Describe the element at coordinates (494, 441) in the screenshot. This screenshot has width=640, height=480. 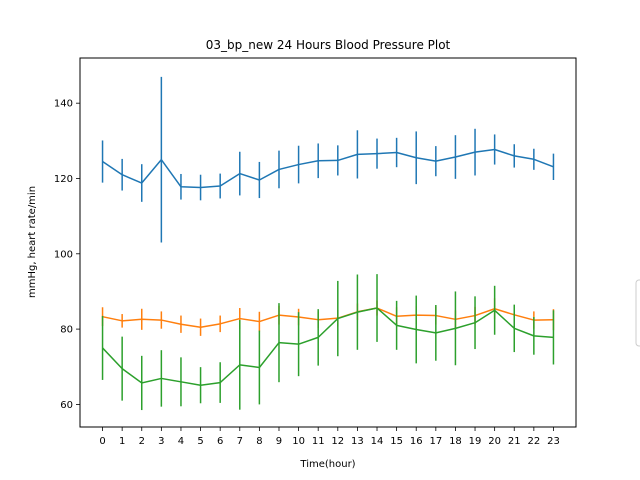
I see `x-tick-label: 20` at that location.